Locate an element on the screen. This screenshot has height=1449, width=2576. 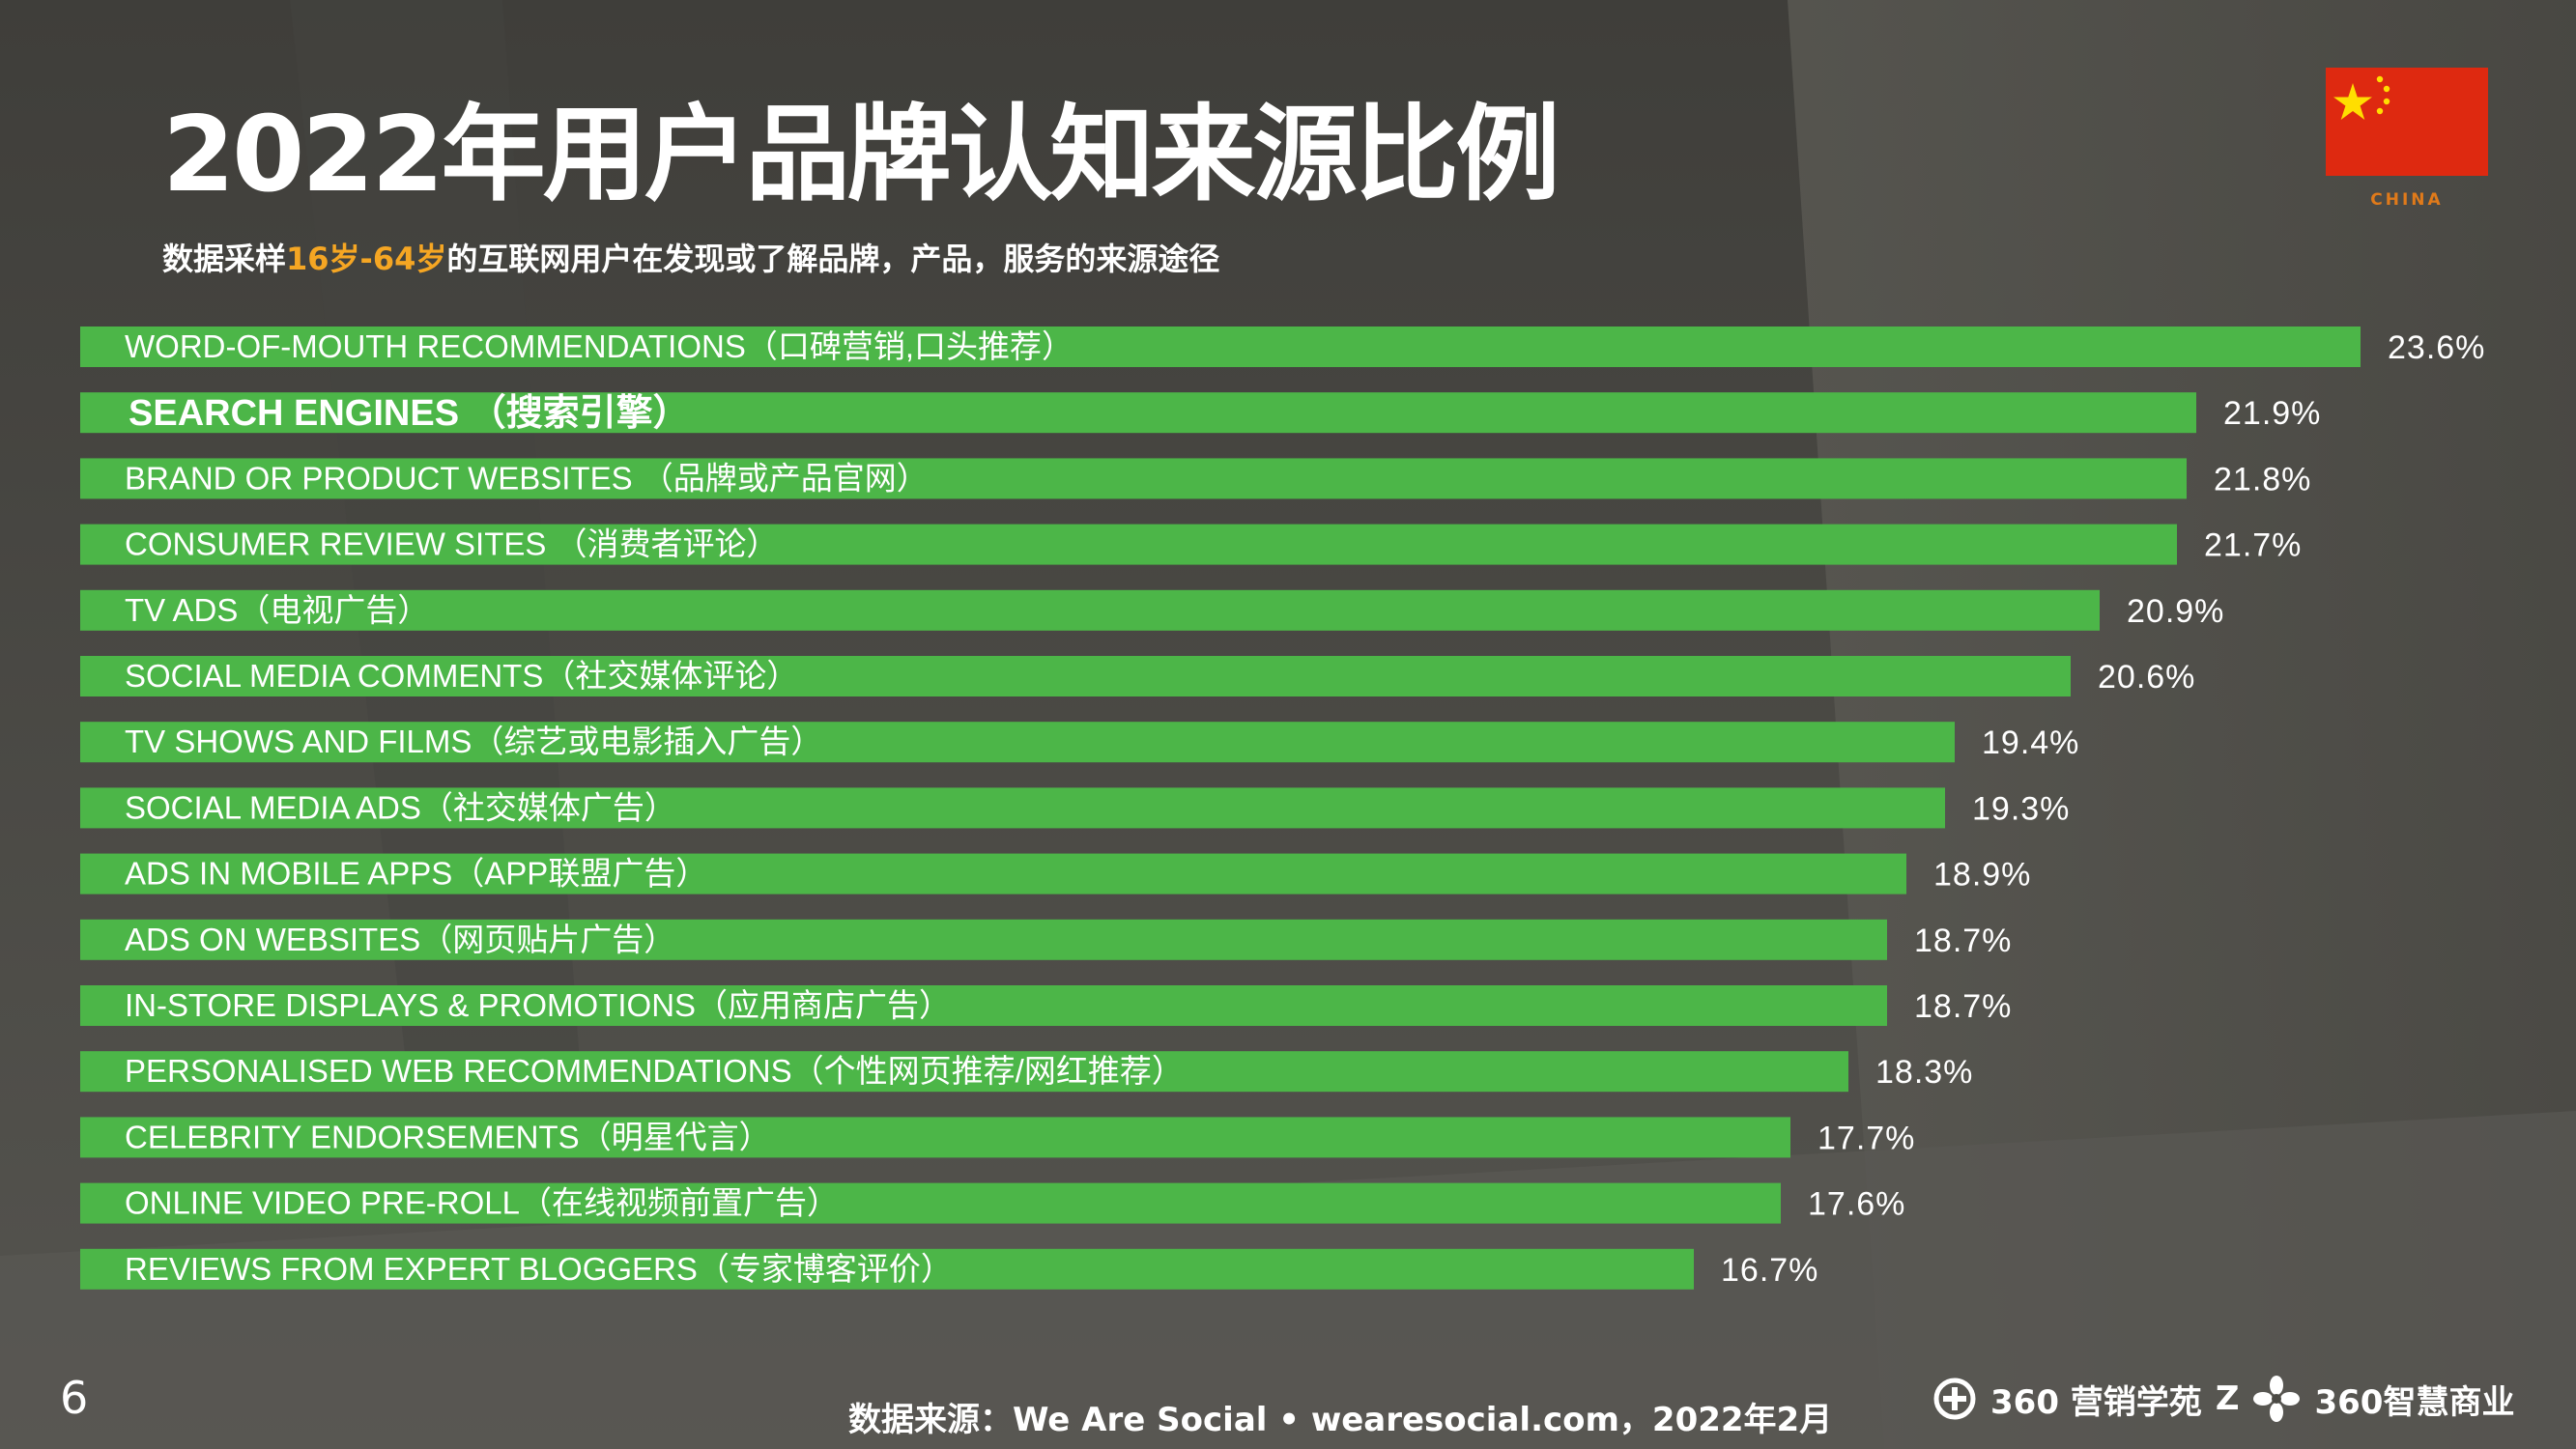
bar-category-label: CELEBRITY ENDORSEMENTS（明星代言） is located at coordinates (448, 1136).